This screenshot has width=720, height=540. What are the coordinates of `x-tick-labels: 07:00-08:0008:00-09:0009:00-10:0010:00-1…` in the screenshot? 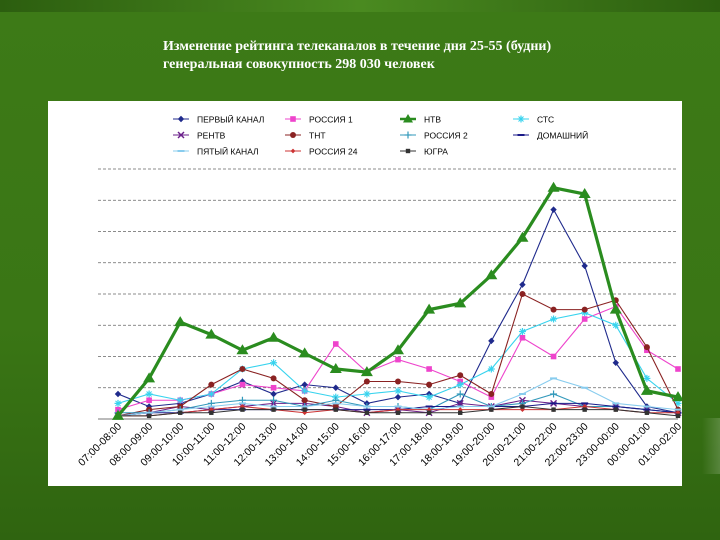 It's located at (380, 445).